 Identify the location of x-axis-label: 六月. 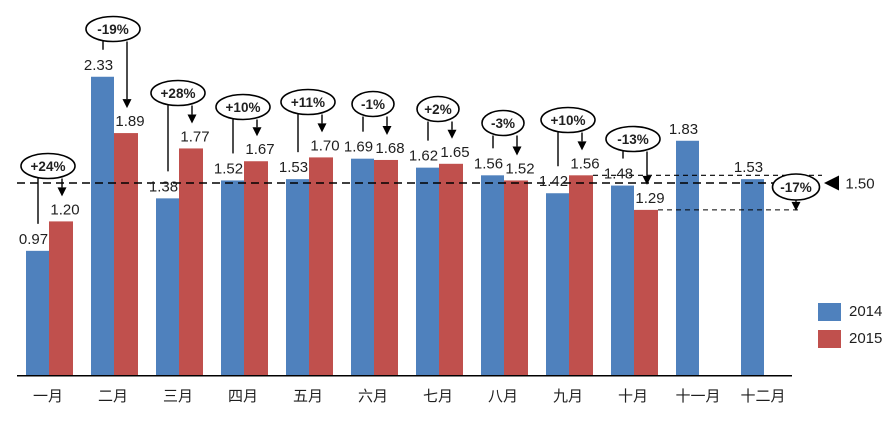
(373, 396).